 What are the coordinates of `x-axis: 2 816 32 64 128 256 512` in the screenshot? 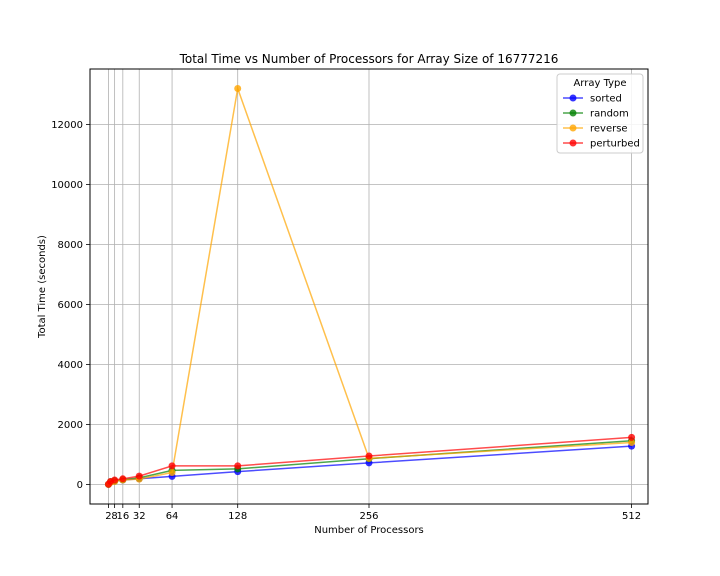 It's located at (373, 513).